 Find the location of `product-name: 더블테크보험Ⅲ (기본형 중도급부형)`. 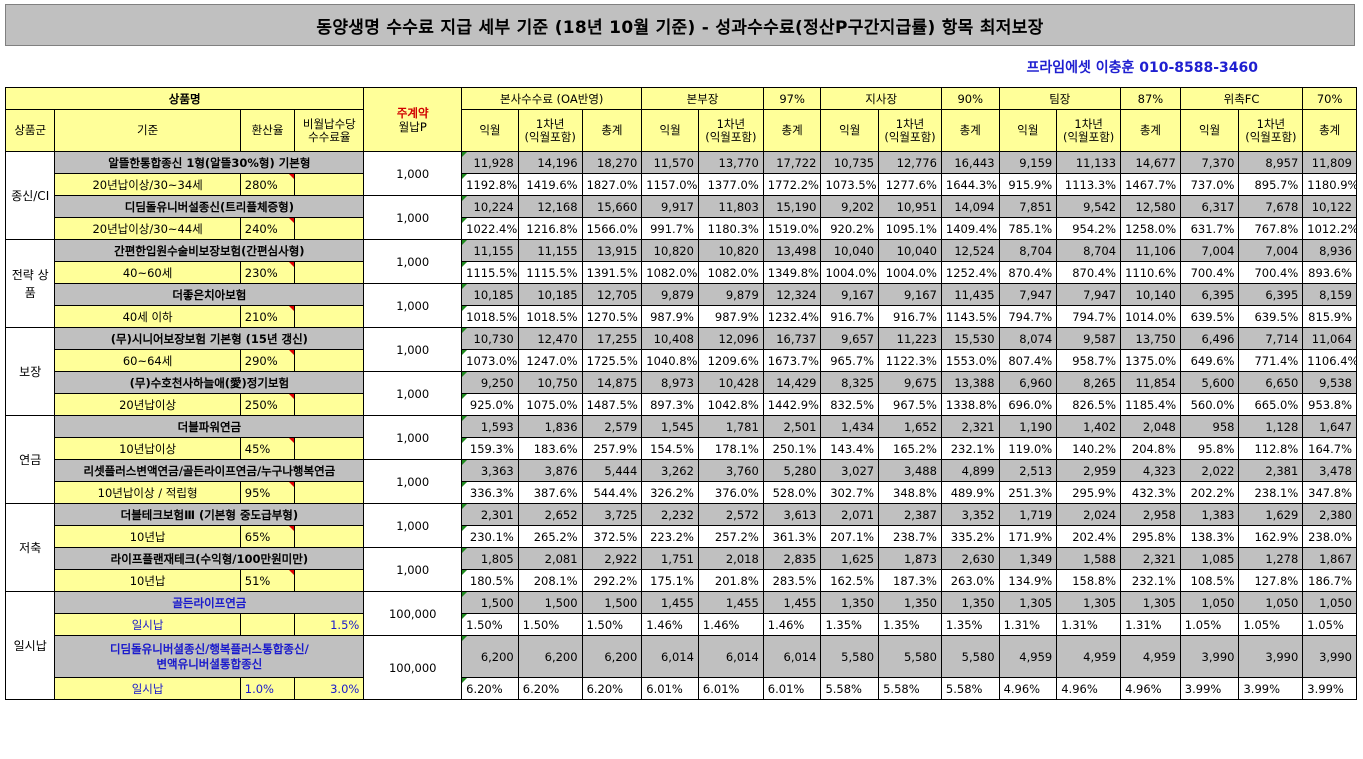

product-name: 더블테크보험Ⅲ (기본형 중도급부형) is located at coordinates (209, 514).